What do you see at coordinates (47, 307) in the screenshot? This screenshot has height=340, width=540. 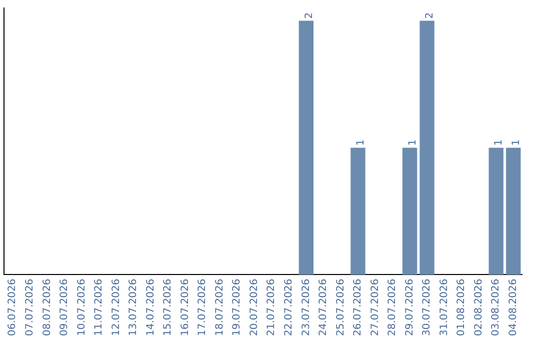 I see `x-tick-label: 08.07.2026` at bounding box center [47, 307].